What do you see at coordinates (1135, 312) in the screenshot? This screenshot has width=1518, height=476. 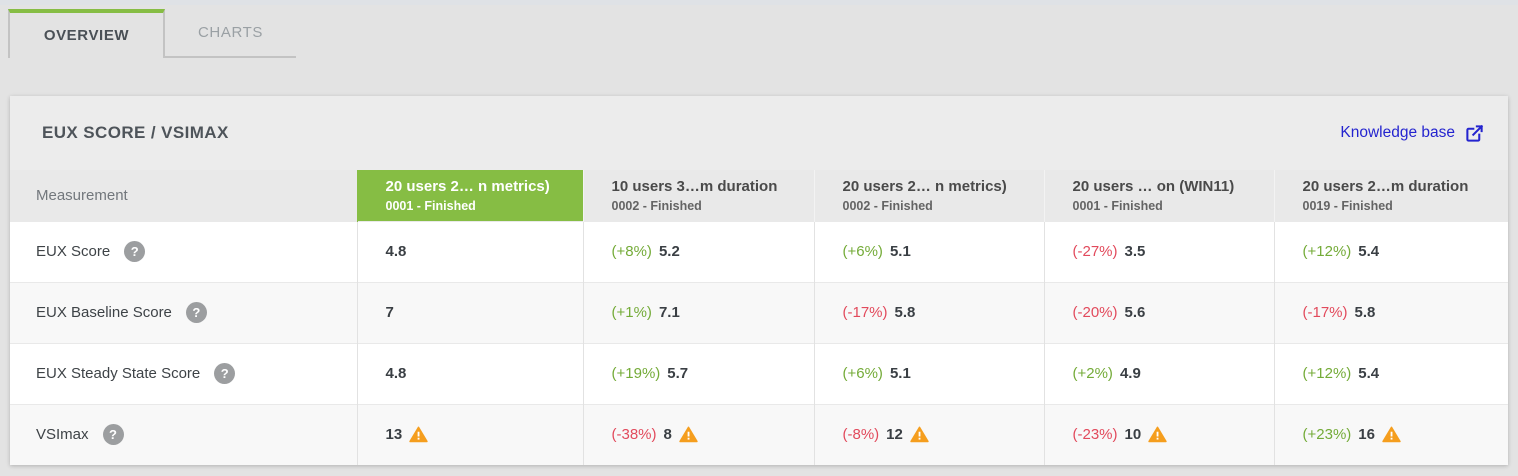 I see `cell-value: 5.6` at bounding box center [1135, 312].